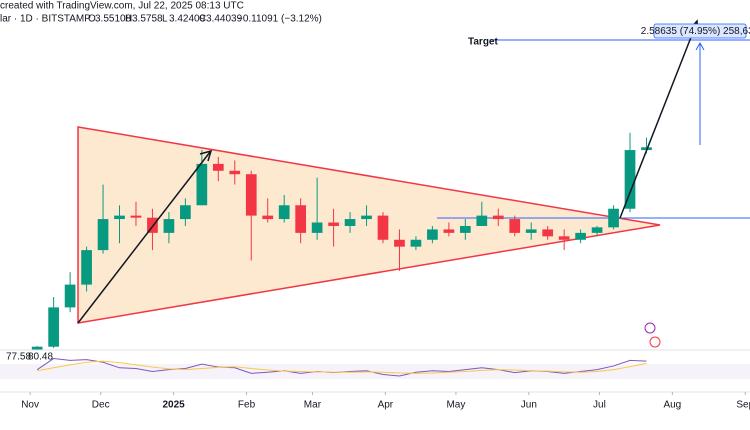 This screenshot has width=750, height=430. Describe the element at coordinates (144, 237) in the screenshot. I see `trend-arrow` at that location.